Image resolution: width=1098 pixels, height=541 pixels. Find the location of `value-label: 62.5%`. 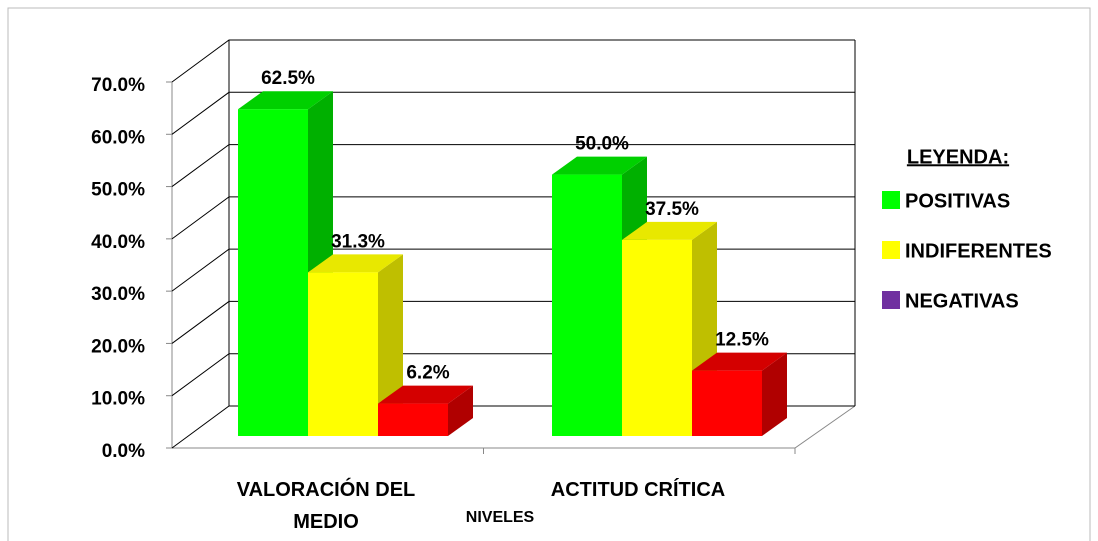

value-label: 62.5% is located at coordinates (288, 78).